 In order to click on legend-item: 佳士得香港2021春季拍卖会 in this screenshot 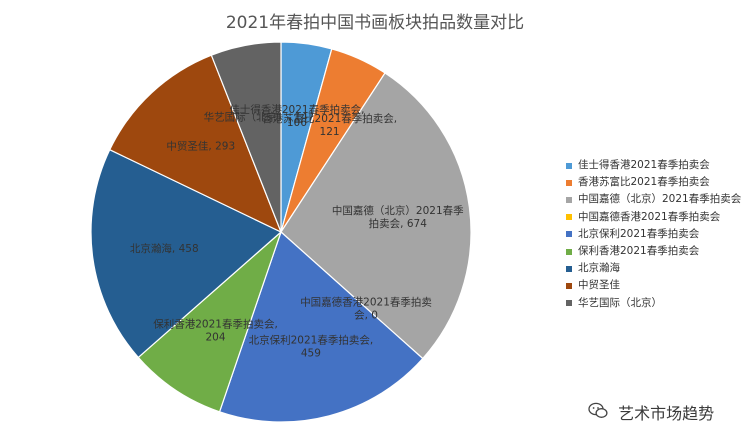, I will do `click(653, 165)`.